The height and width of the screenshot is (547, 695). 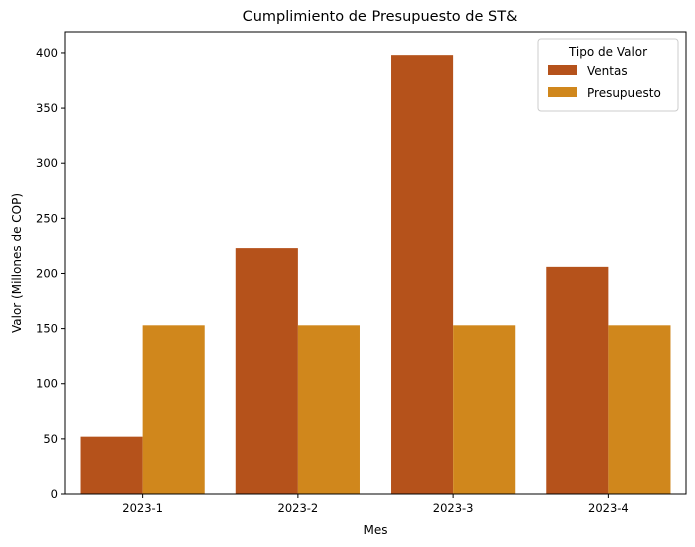 I want to click on y-tick-label: 150, so click(x=47, y=329).